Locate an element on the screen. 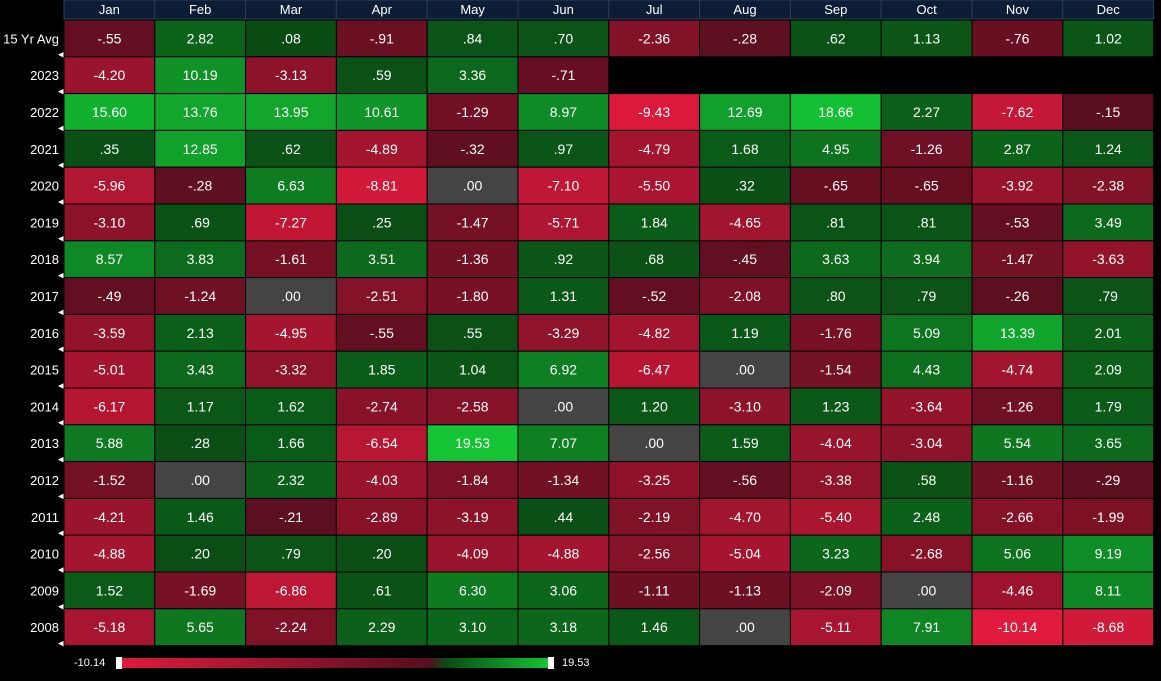 The width and height of the screenshot is (1161, 681). row-label-2011: 2011 is located at coordinates (45, 517).